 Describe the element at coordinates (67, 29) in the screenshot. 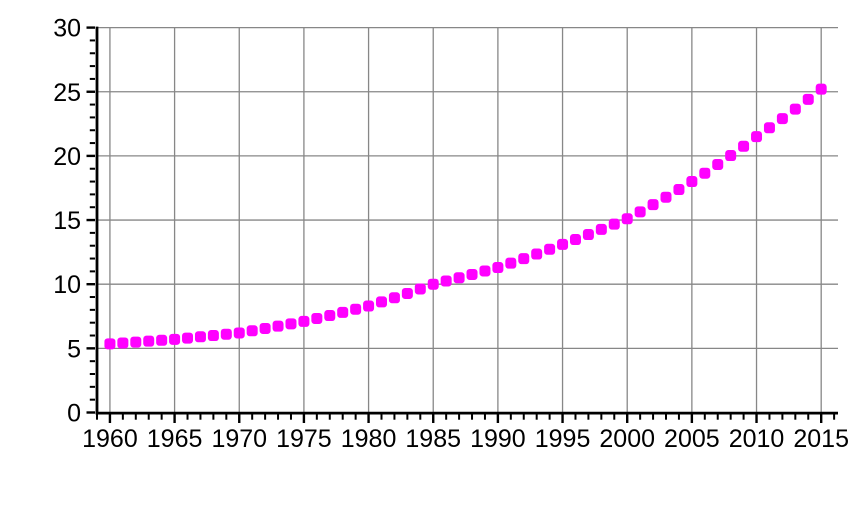

I see `y-tick-label: 30` at that location.